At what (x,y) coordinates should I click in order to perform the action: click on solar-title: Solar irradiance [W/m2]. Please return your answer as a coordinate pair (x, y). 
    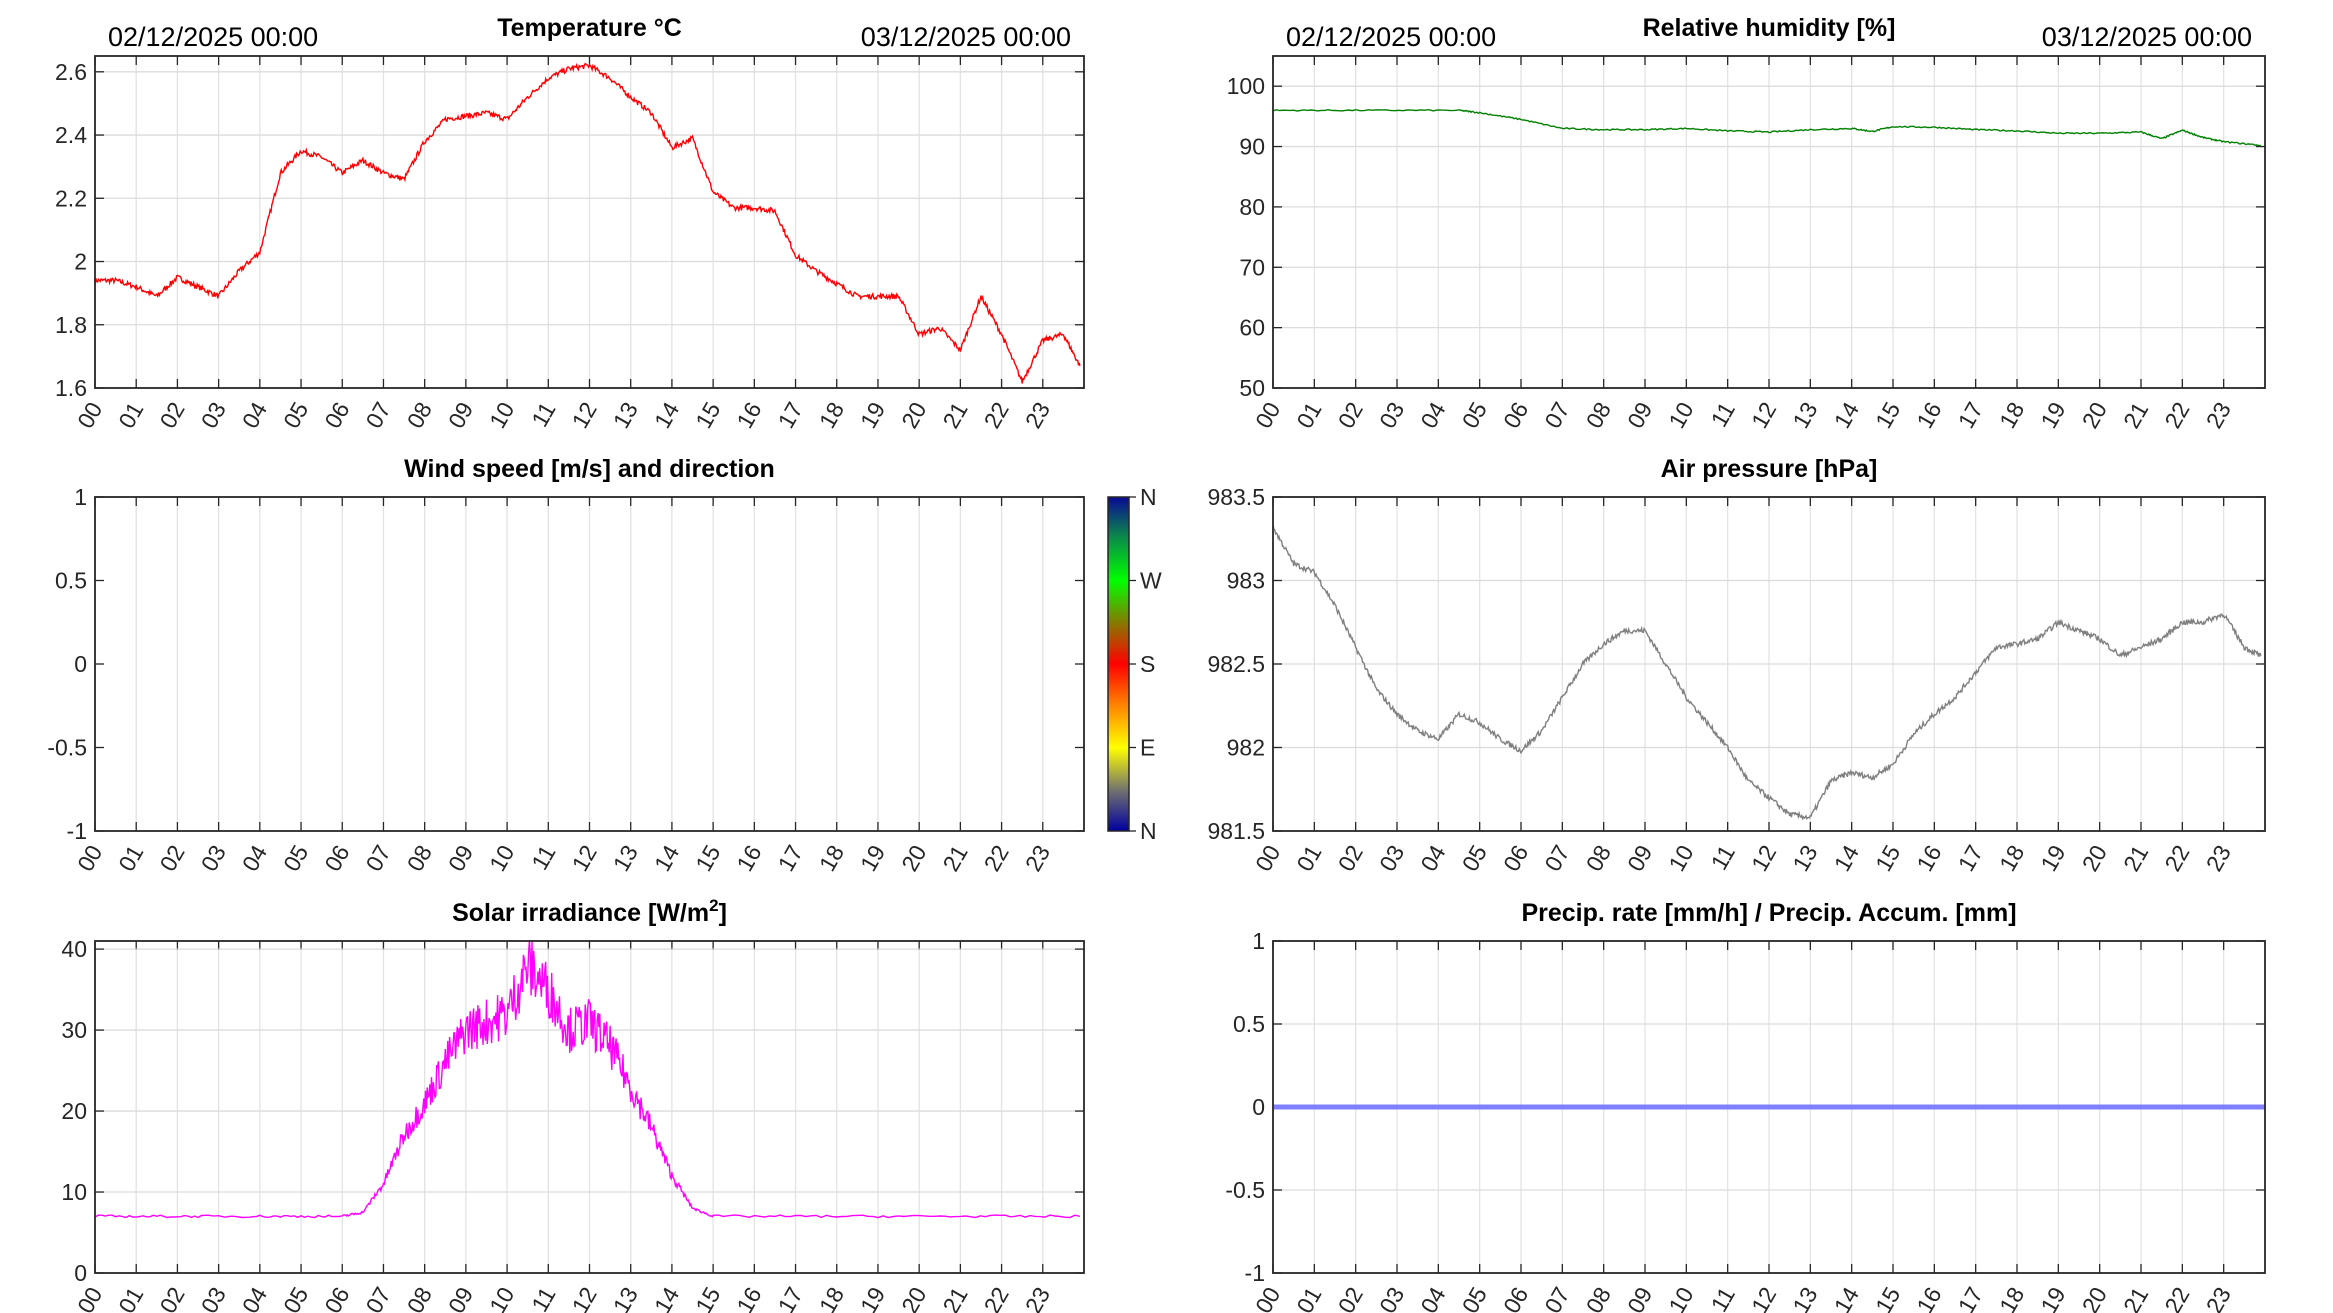
    Looking at the image, I should click on (589, 911).